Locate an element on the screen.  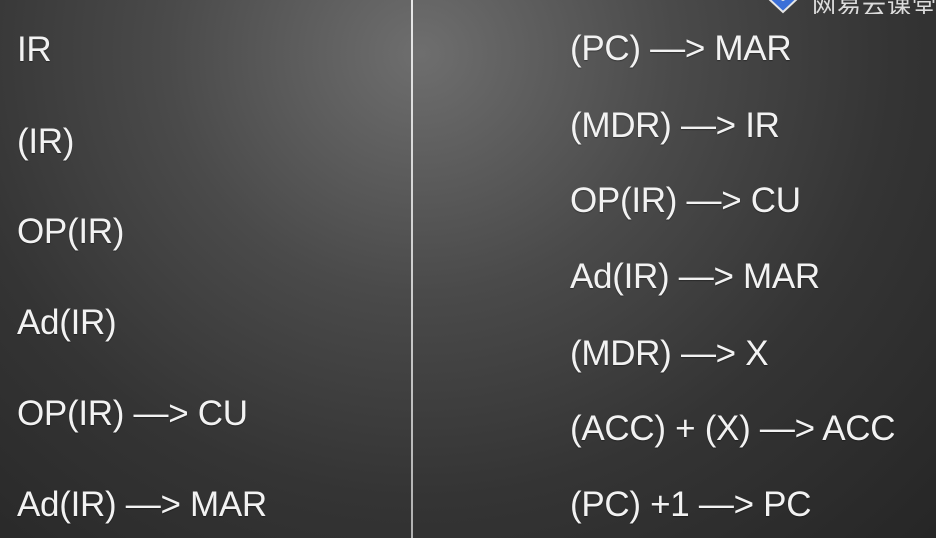
right-line-2: (MDR) —> IR is located at coordinates (675, 125).